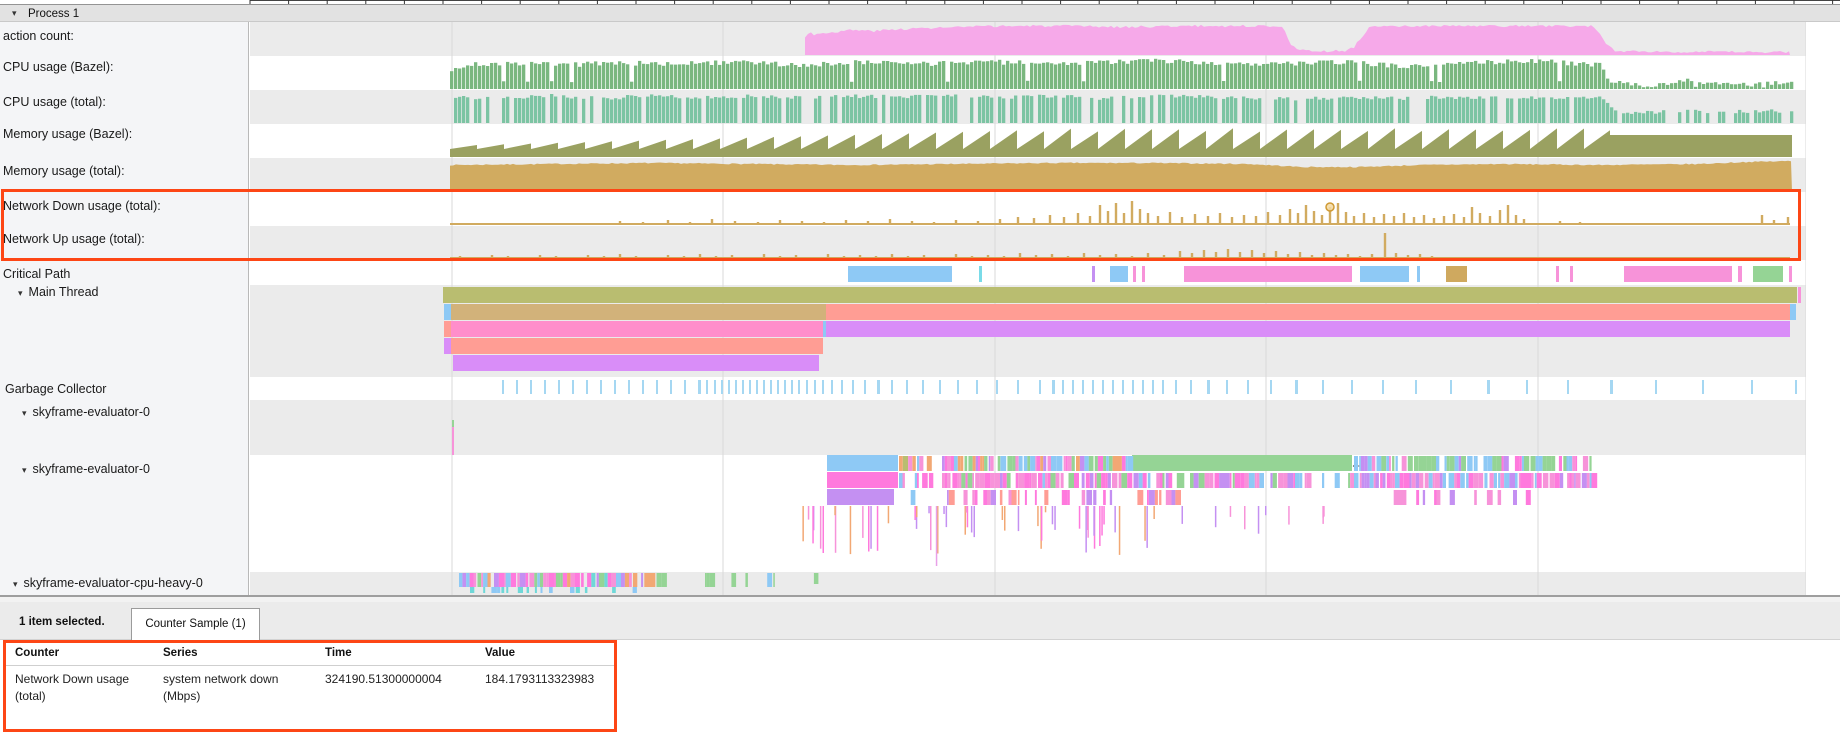  Describe the element at coordinates (63, 292) in the screenshot. I see `track-label: Main Thread` at that location.